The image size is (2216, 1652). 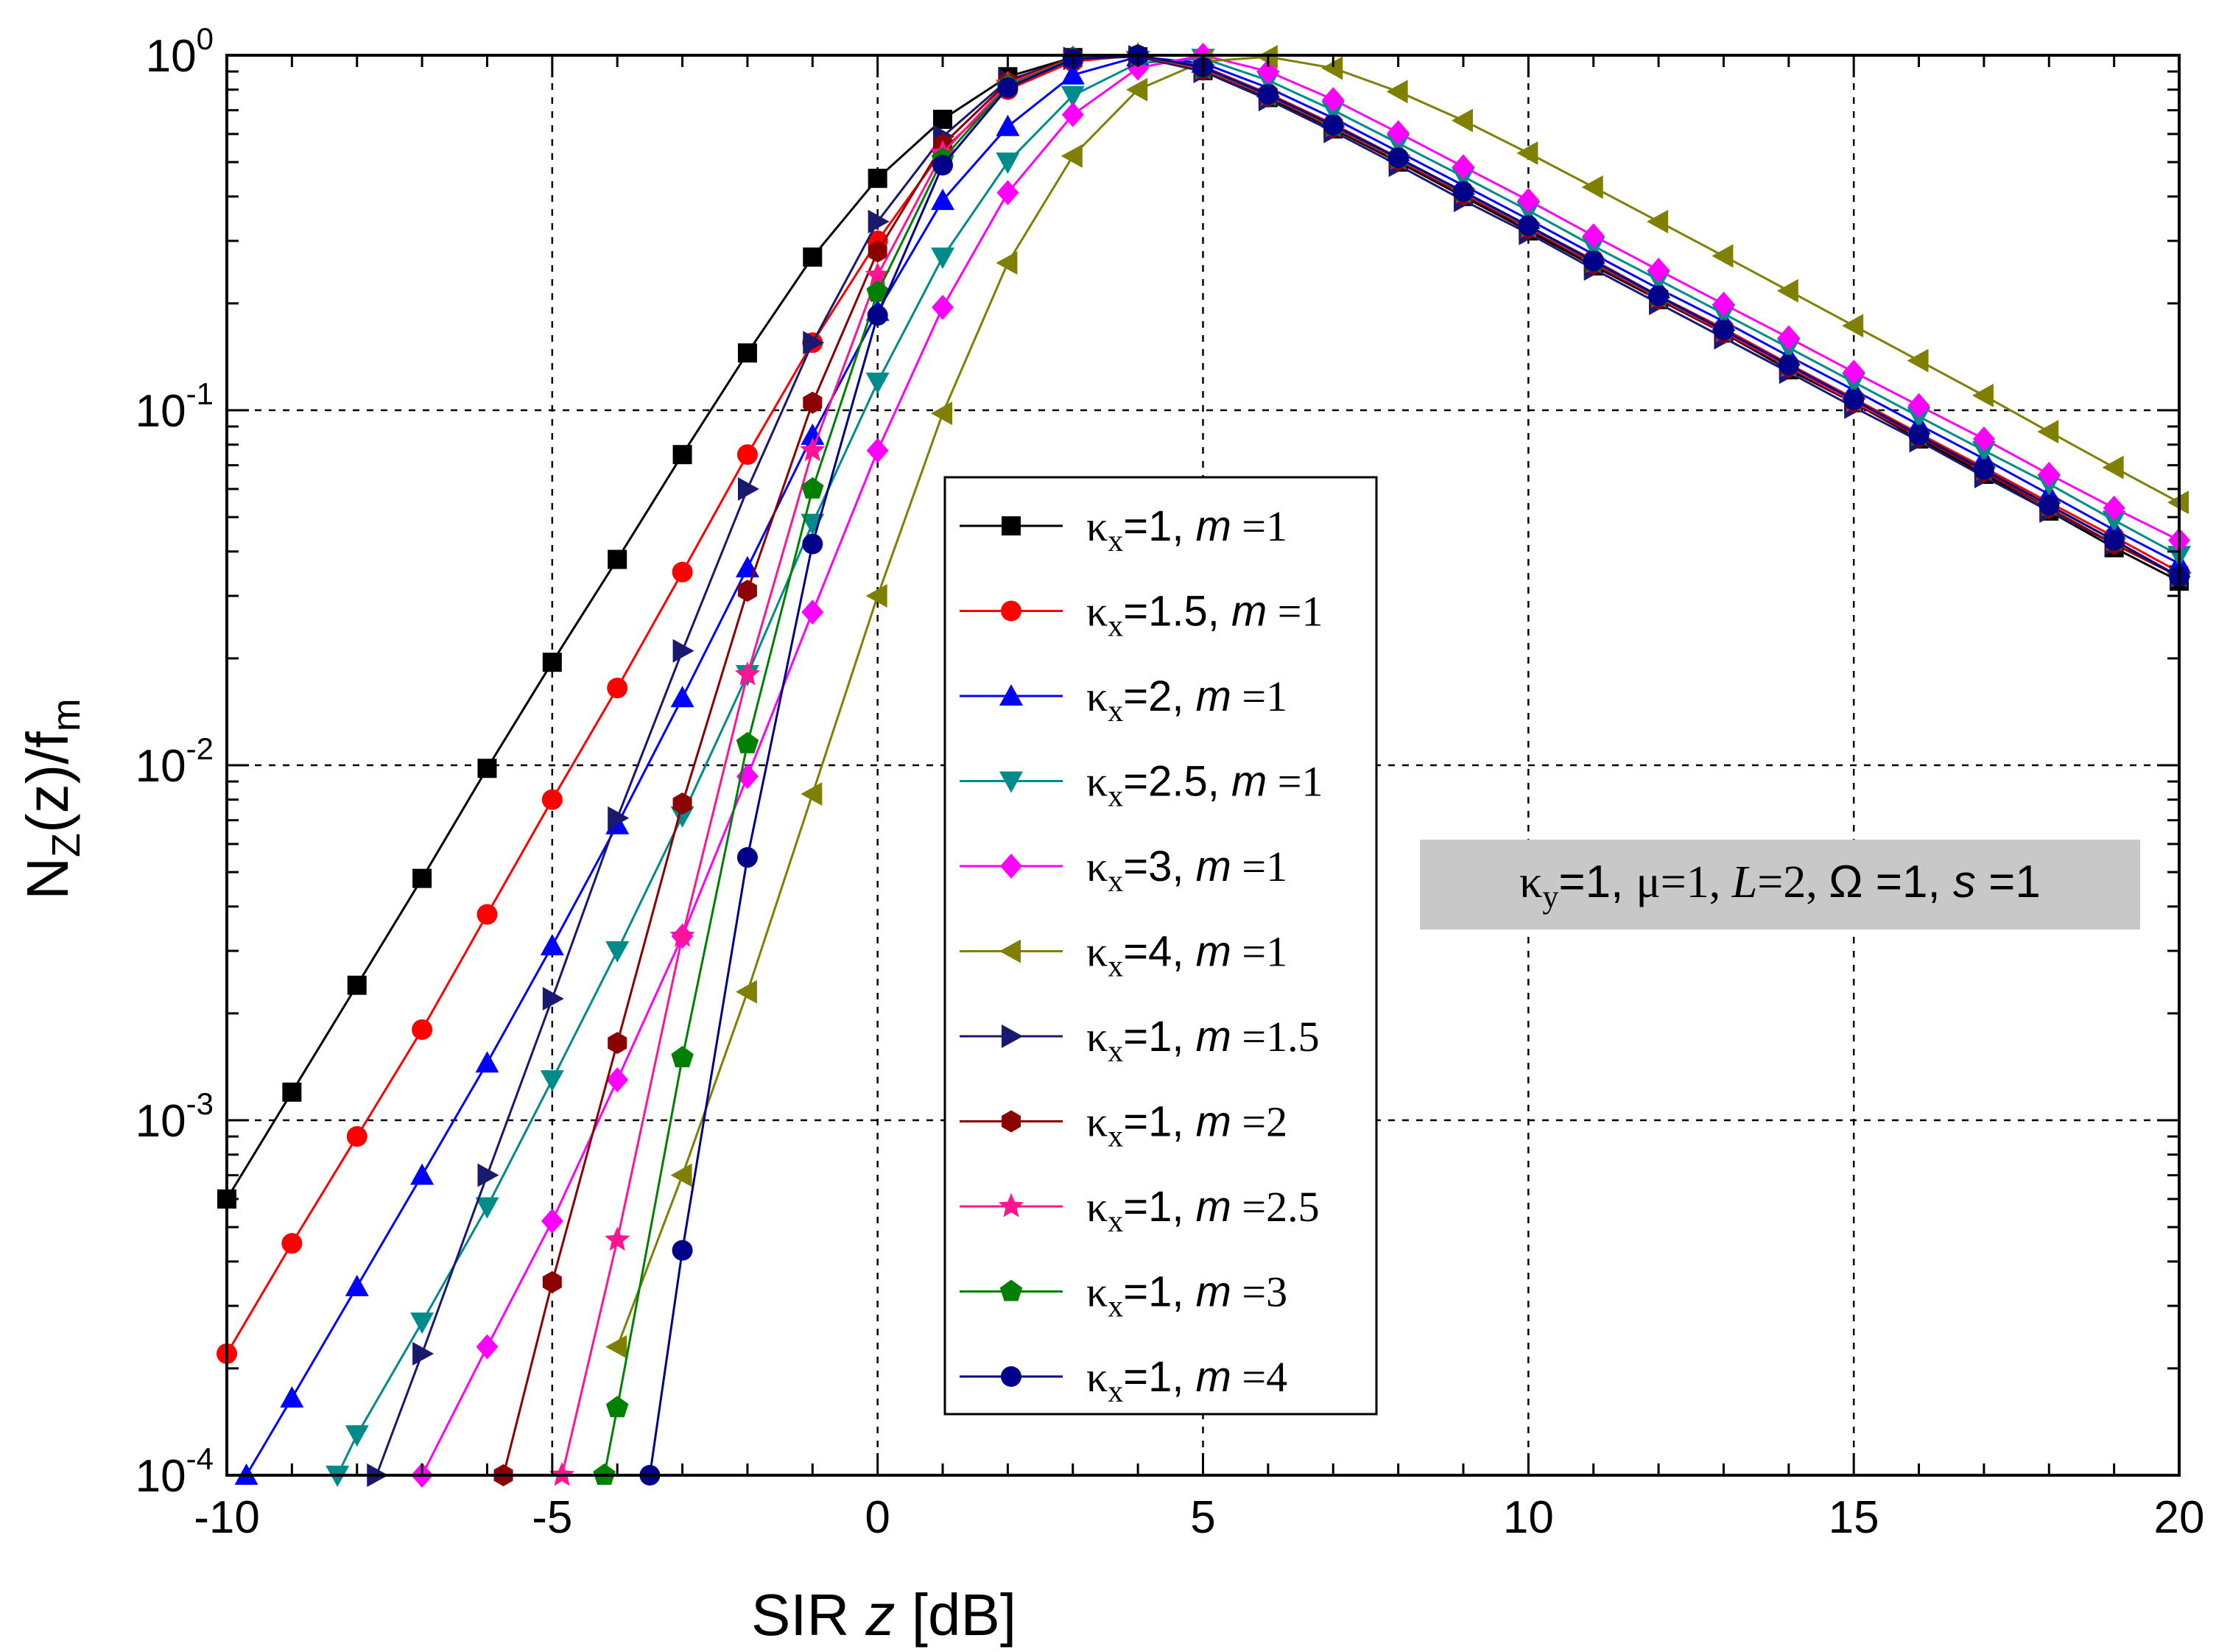 I want to click on x-tick-label: 15, so click(x=1854, y=1517).